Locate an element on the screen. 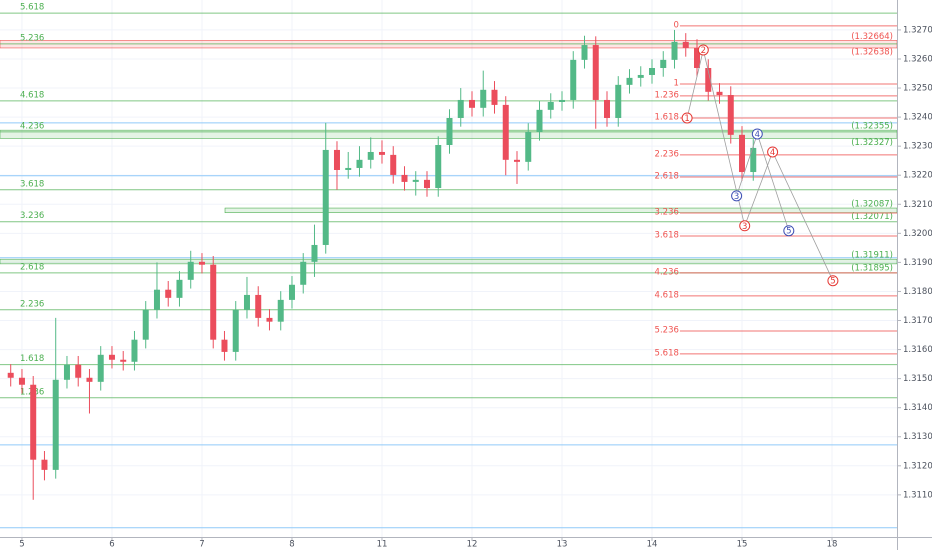 This screenshot has width=932, height=550. zone-label: (1.32327) is located at coordinates (872, 143).